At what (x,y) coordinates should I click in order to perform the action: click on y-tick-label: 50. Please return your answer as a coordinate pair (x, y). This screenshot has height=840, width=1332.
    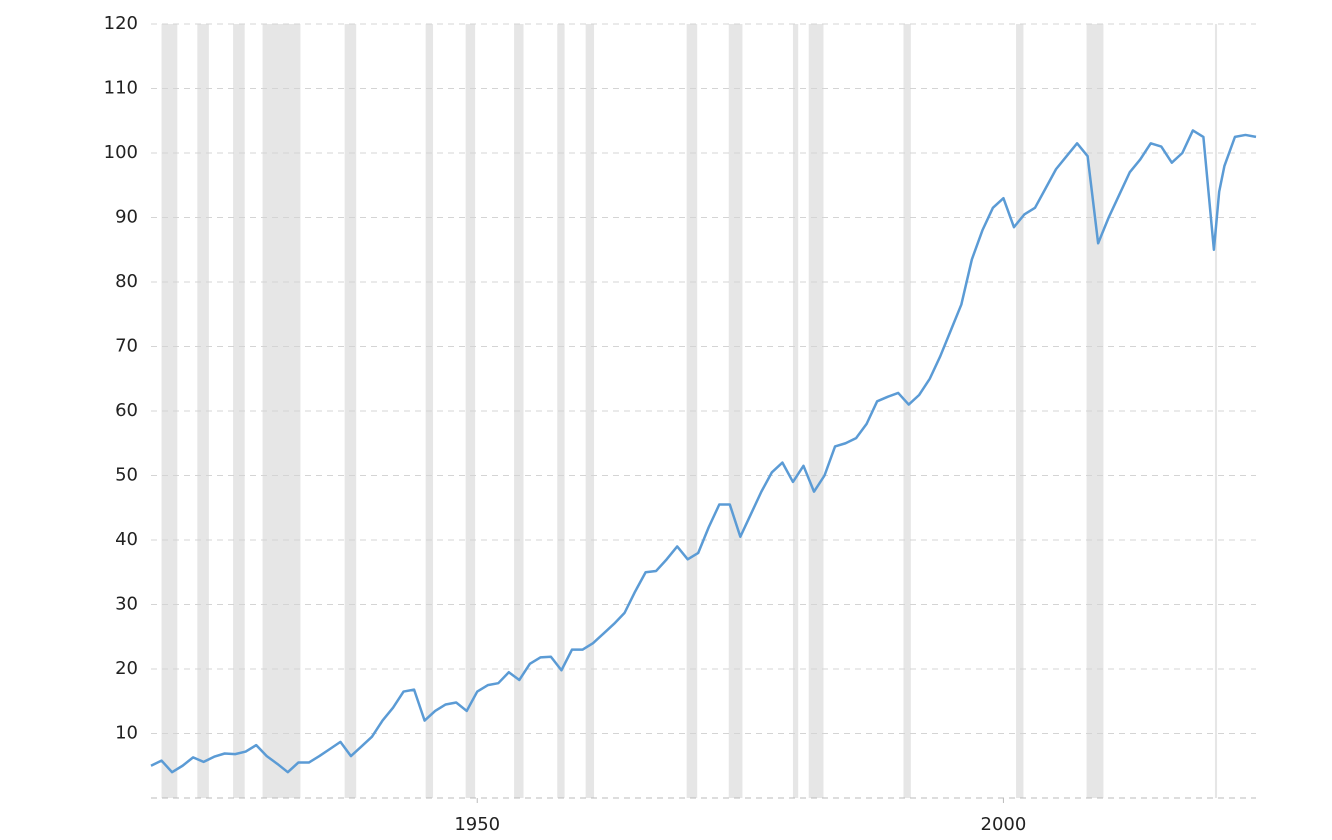
    Looking at the image, I should click on (126, 475).